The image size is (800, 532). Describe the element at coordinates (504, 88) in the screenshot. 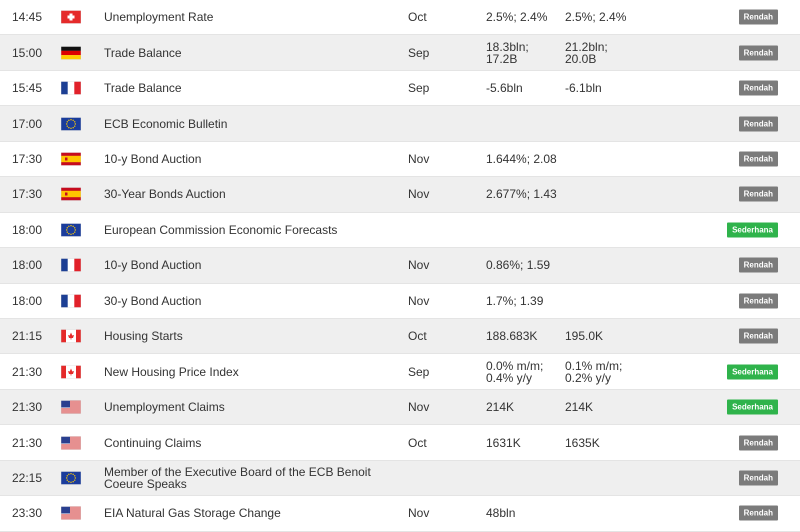

I see `actual-value: -5.6bln` at that location.